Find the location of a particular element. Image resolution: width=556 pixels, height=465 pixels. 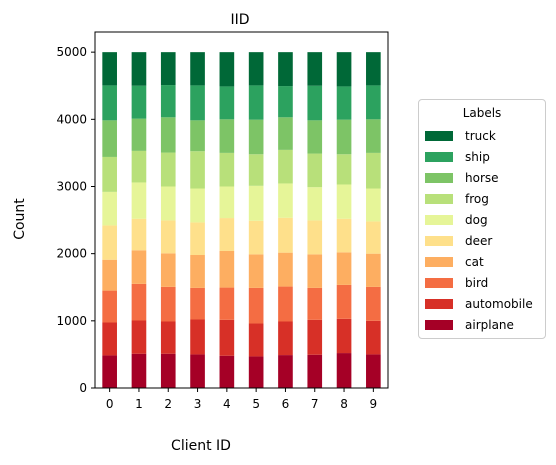

x-ticks: 0 1 2 3 4 5 6 7 8 9 is located at coordinates (241, 399).